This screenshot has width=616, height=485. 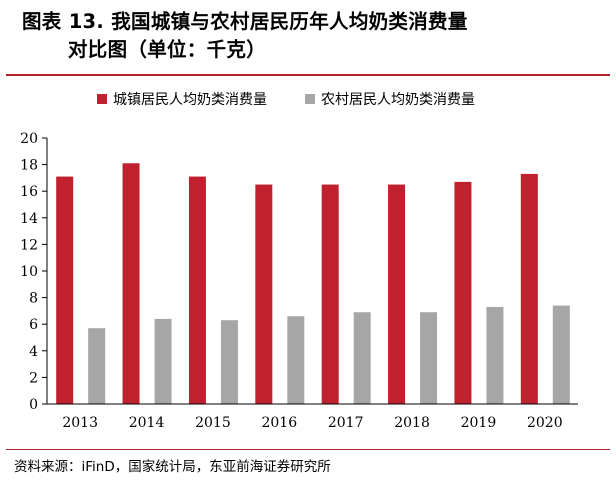 I want to click on rural-bar-2018, so click(x=429, y=358).